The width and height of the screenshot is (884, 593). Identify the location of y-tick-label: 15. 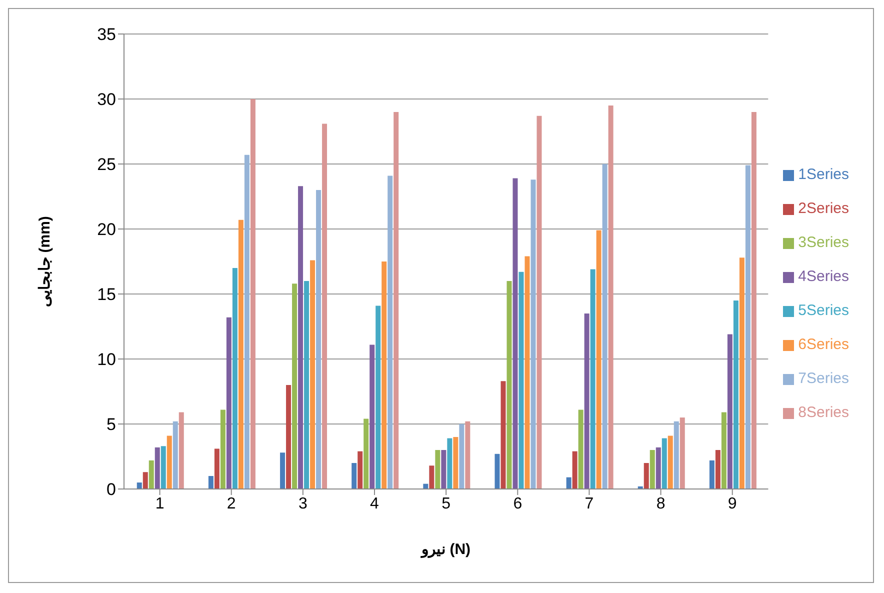
(106, 294).